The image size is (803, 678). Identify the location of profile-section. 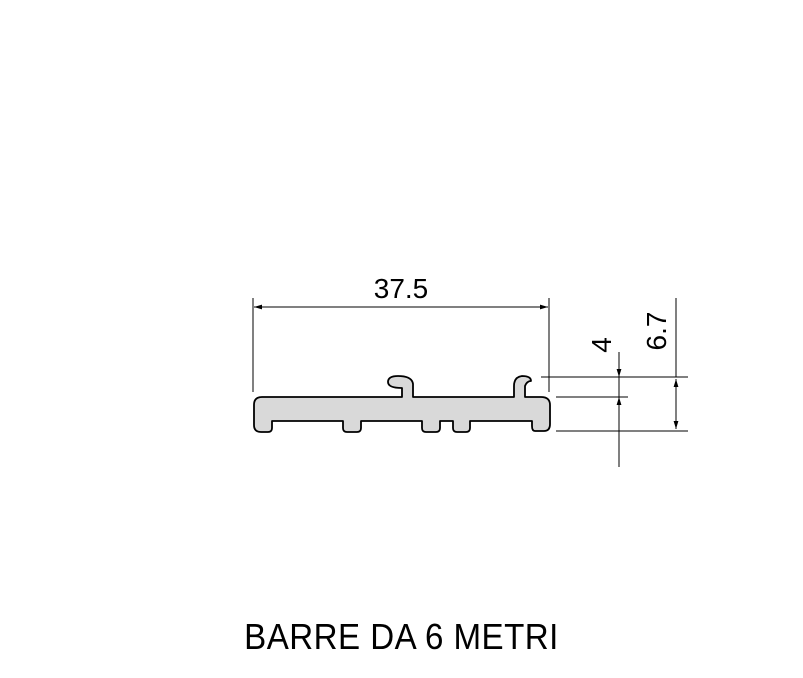
(402, 404).